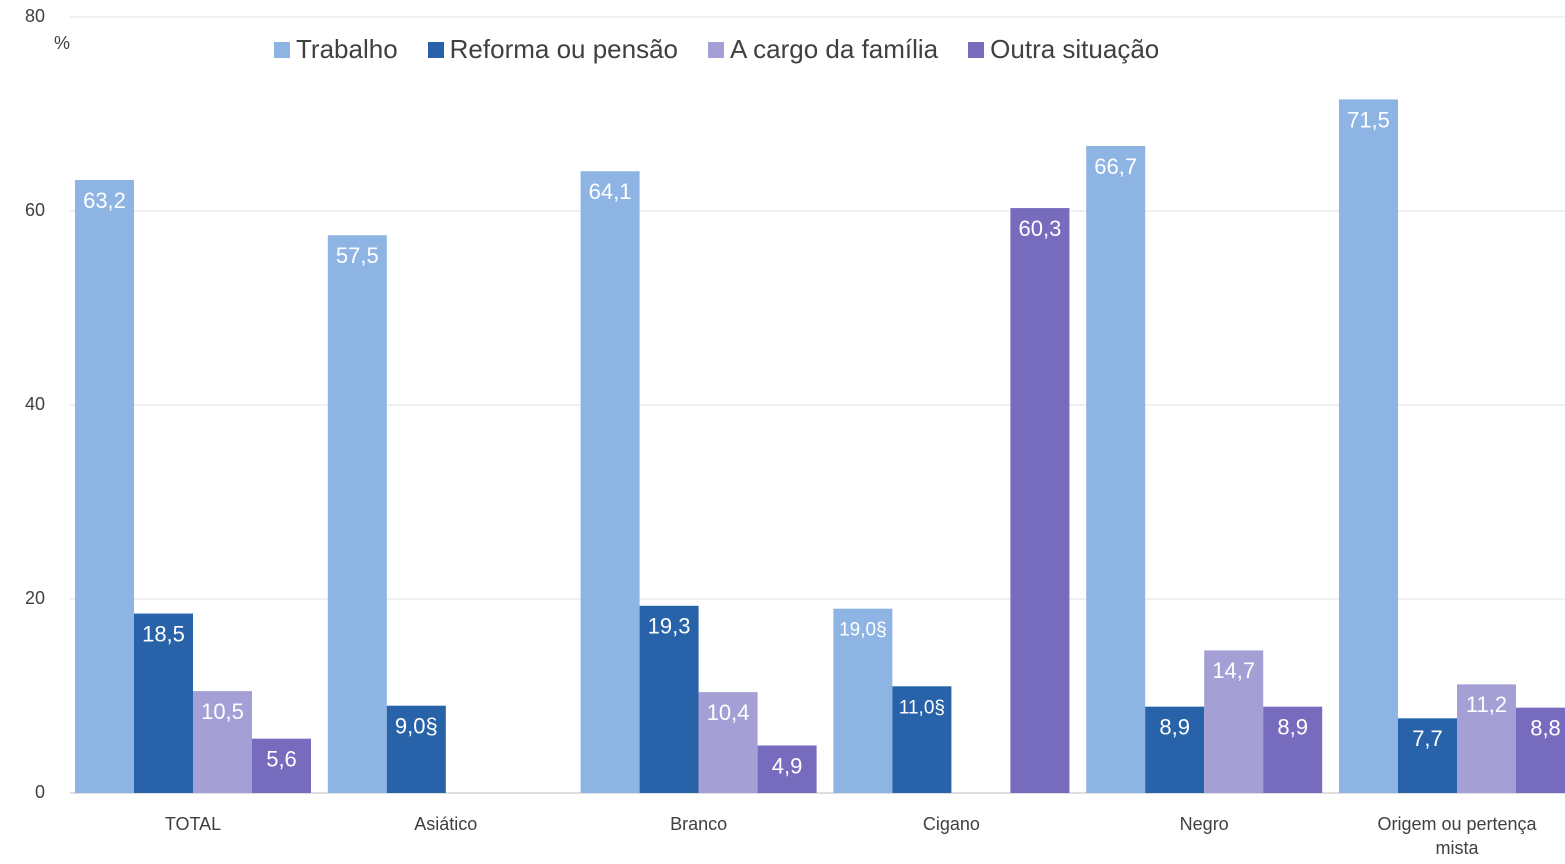 This screenshot has width=1565, height=864. What do you see at coordinates (610, 191) in the screenshot?
I see `value-label: 64,1` at bounding box center [610, 191].